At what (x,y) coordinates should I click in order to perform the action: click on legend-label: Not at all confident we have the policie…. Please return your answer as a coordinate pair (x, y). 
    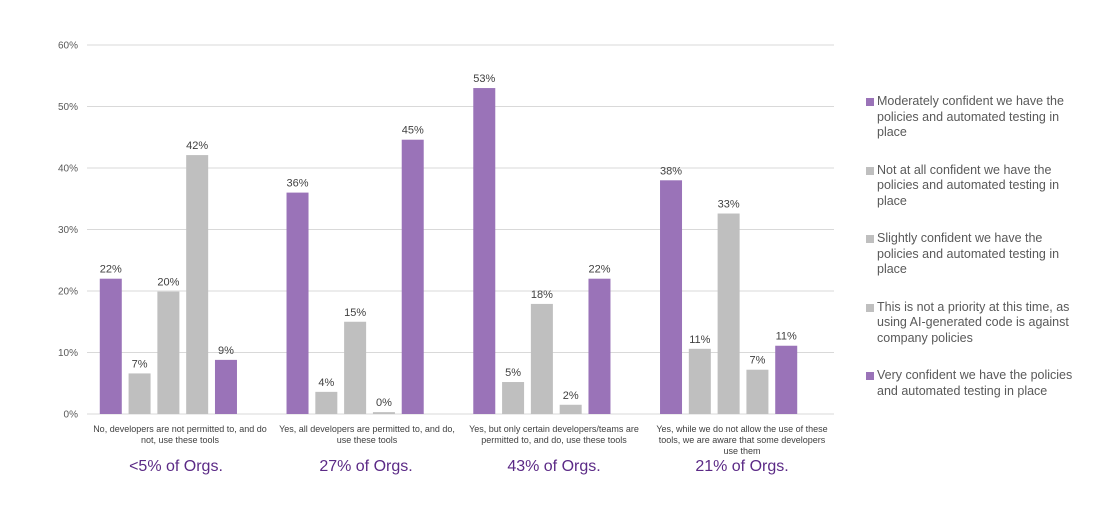
    Looking at the image, I should click on (968, 185).